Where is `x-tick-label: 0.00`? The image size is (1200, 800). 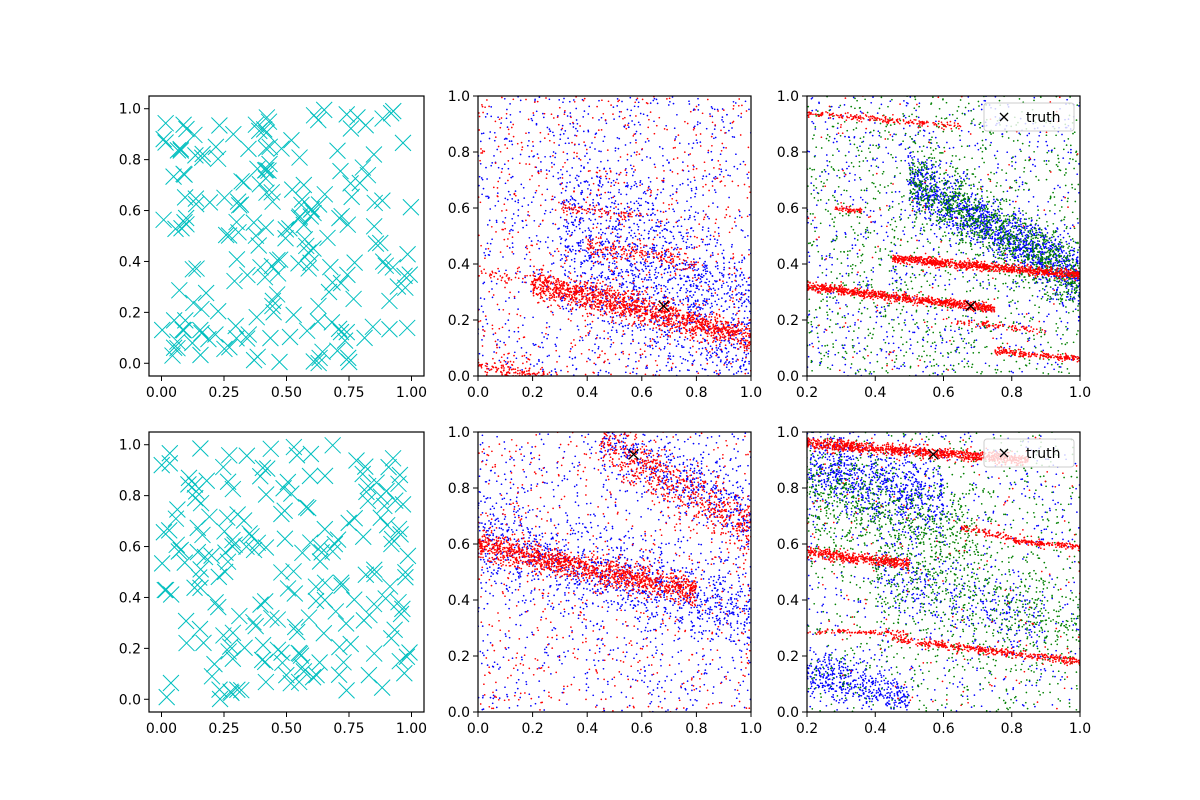 x-tick-label: 0.00 is located at coordinates (161, 393).